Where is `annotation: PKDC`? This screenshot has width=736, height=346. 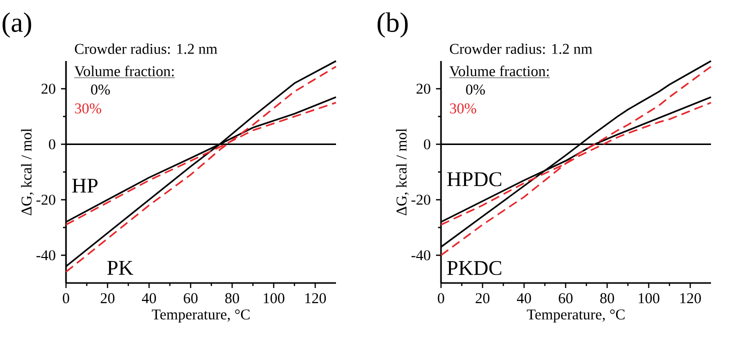 annotation: PKDC is located at coordinates (474, 268).